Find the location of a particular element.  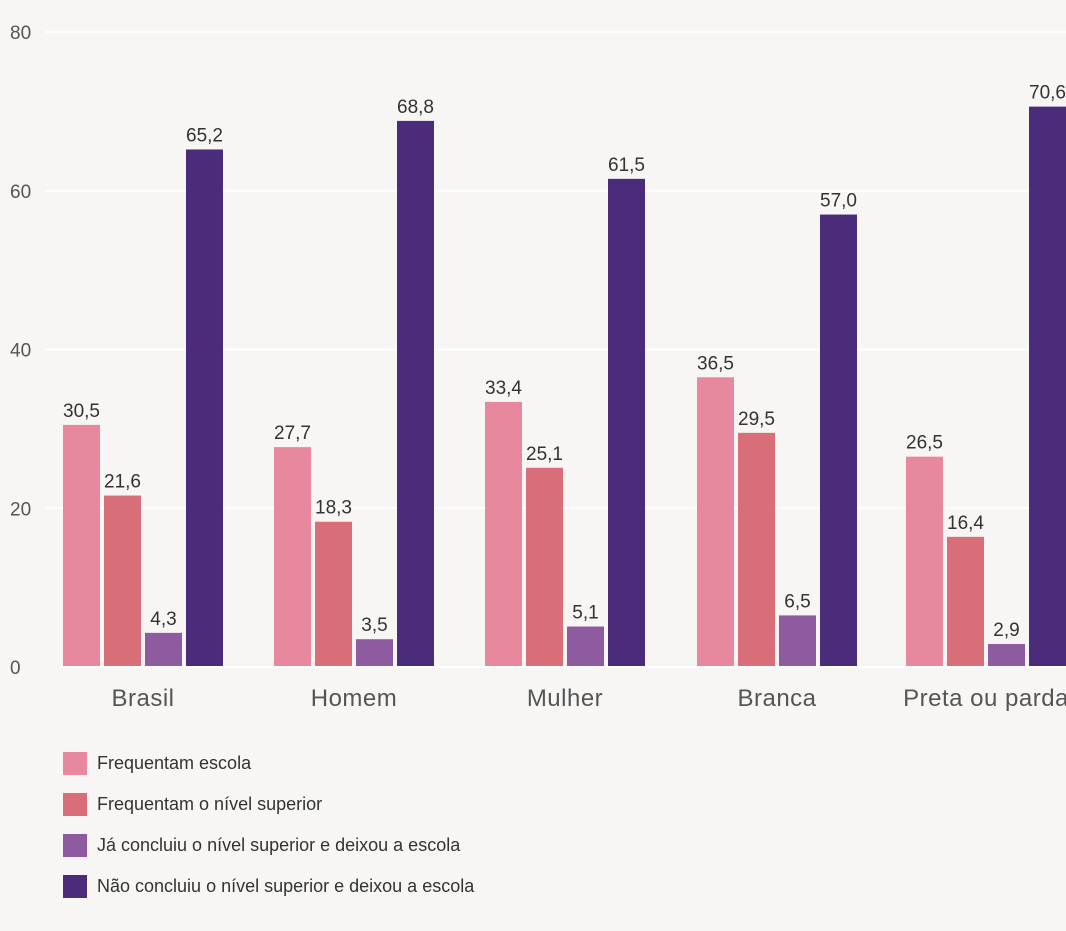

y-tick-label: 20 is located at coordinates (20, 509).